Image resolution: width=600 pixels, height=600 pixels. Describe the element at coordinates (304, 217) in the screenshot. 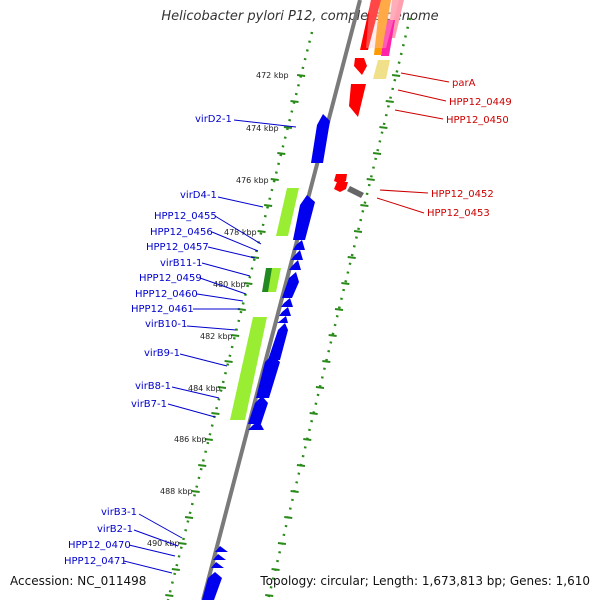

I see `gene-vird4` at that location.